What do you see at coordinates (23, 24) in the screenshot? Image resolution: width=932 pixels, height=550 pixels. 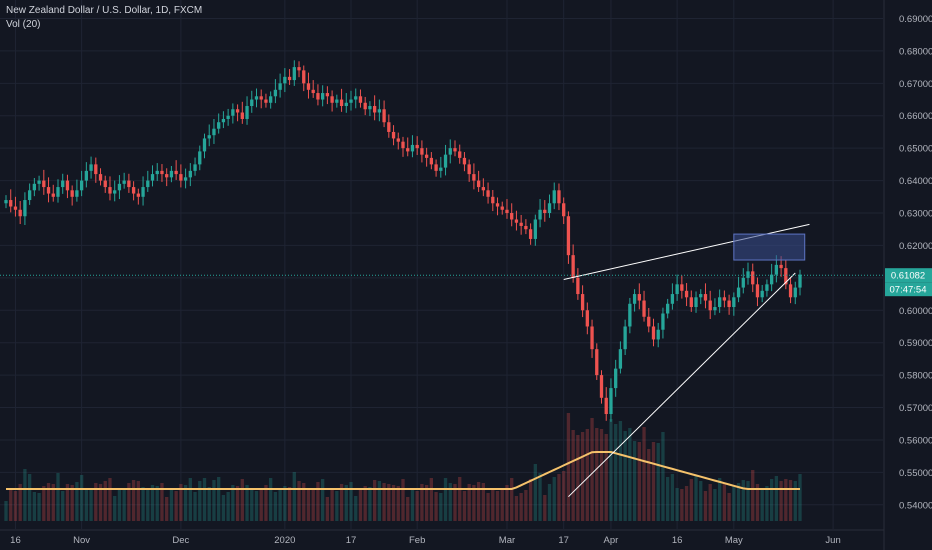 I see `volume-indicator-label: Vol (20)` at bounding box center [23, 24].